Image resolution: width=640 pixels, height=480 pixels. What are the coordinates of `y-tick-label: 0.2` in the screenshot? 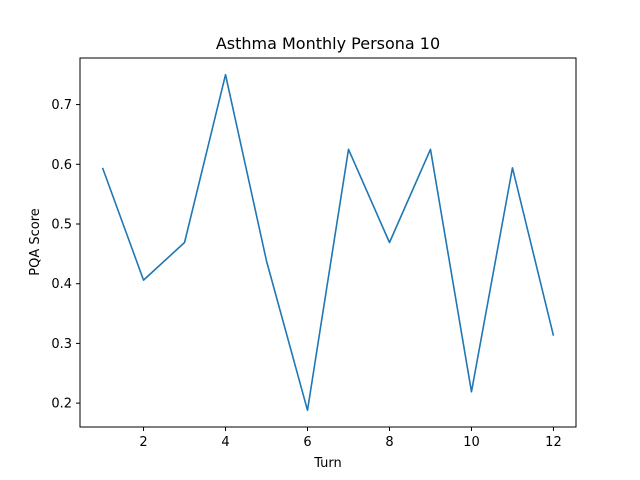 It's located at (61, 404).